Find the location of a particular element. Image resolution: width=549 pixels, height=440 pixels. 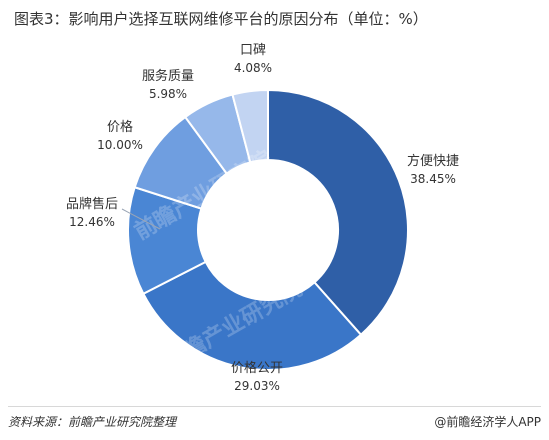

slice-value-label: 4.08% is located at coordinates (253, 68).